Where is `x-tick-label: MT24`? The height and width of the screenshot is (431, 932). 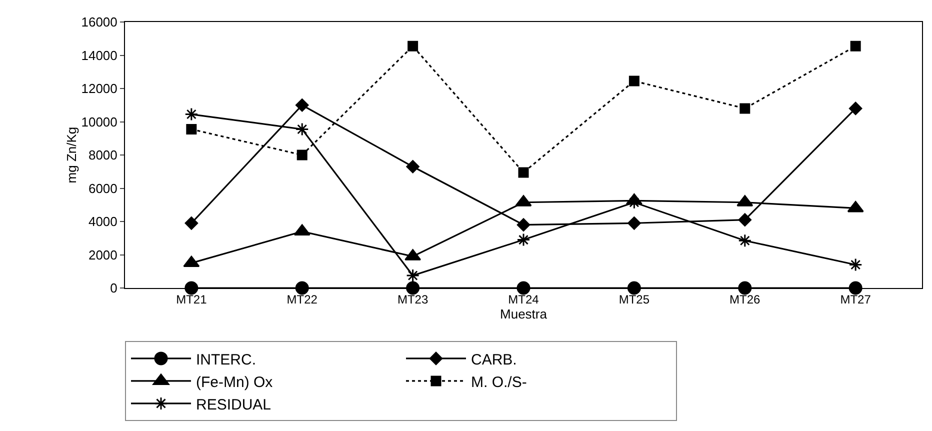 x-tick-label: MT24 is located at coordinates (524, 299).